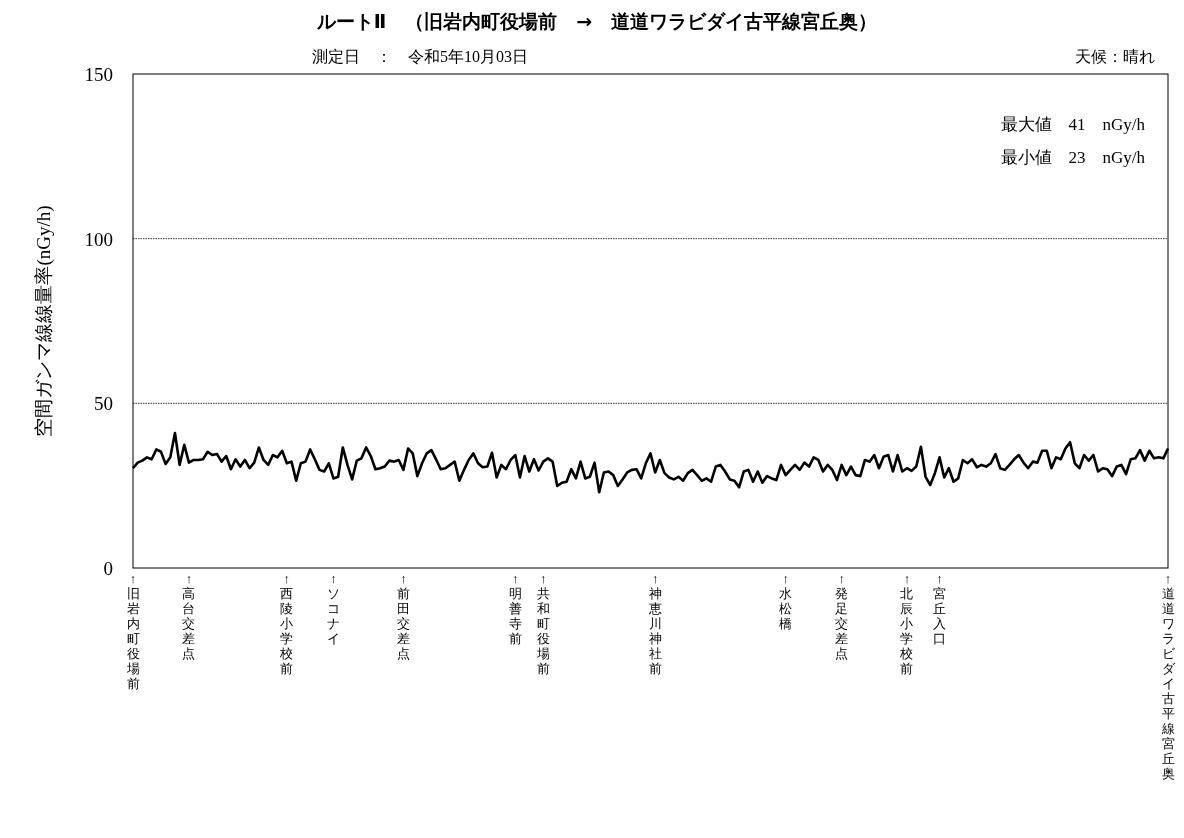  Describe the element at coordinates (420, 56) in the screenshot. I see `chart-subtitle: 測定日 ： 令和5年10月03日` at that location.